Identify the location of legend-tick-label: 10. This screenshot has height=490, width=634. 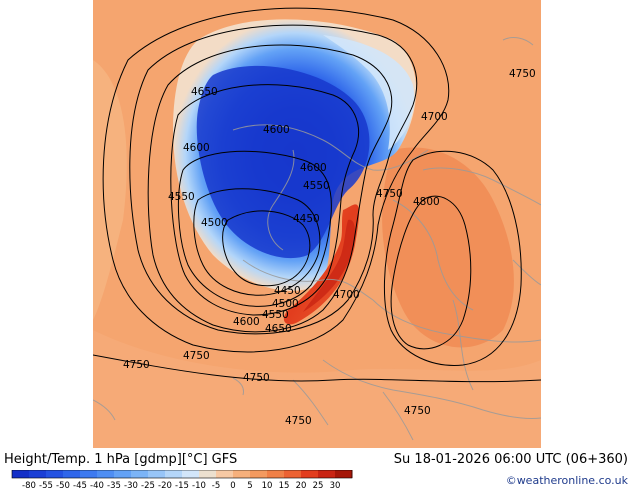
(267, 485).